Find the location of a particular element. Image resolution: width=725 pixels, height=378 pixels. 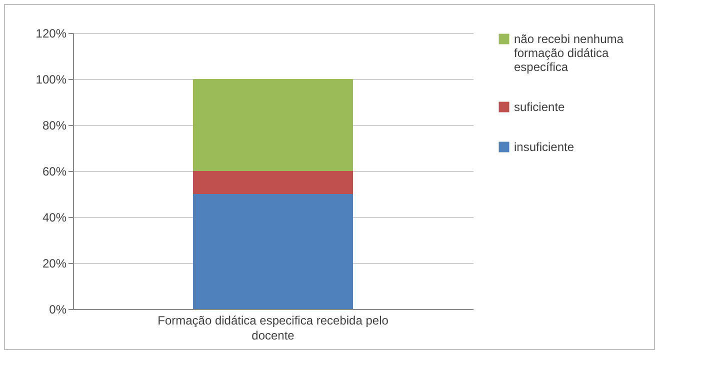

legend-label: não recebi nenhuma formação didática específica is located at coordinates (569, 53).